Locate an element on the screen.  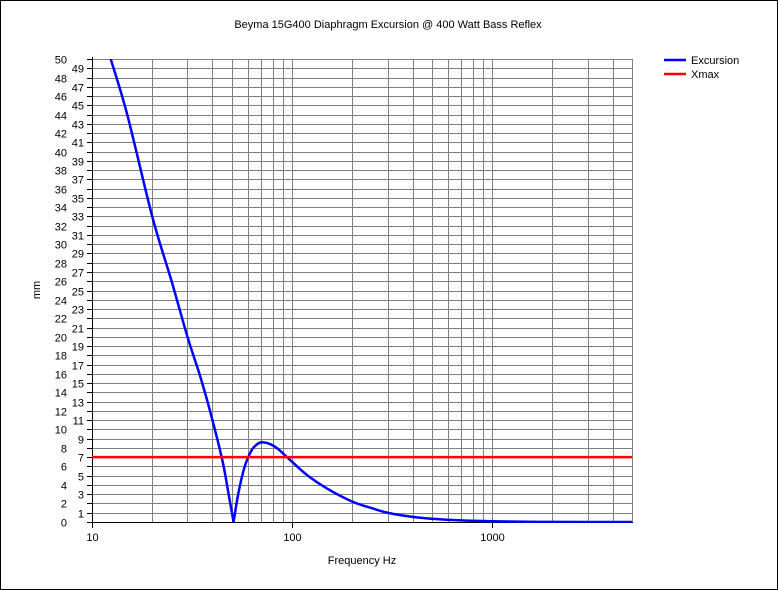
y-tick-label: 36 is located at coordinates (61, 191).